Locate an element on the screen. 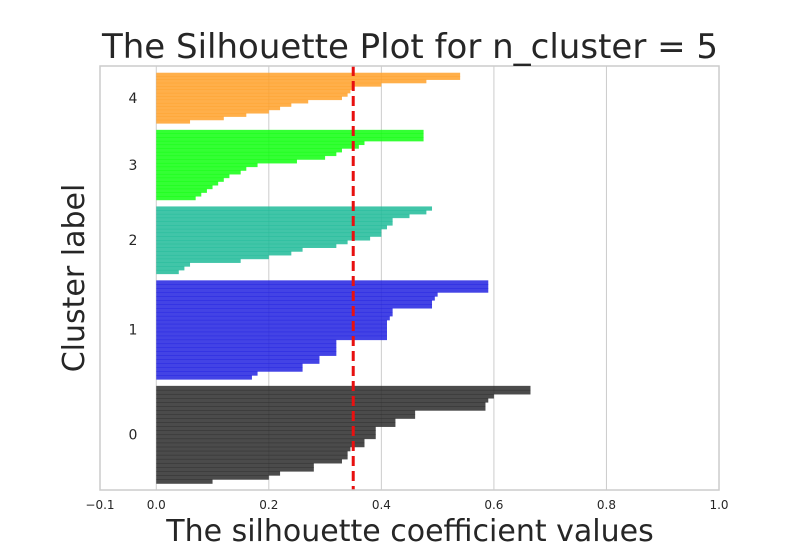  cluster-2-silhouette is located at coordinates (294, 240).